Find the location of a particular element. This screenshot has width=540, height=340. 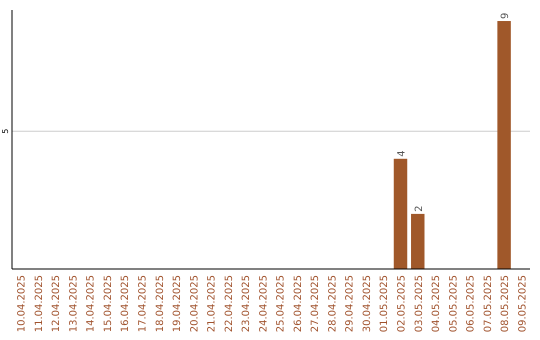

x-tick-label: 27.04.2025 is located at coordinates (316, 303).